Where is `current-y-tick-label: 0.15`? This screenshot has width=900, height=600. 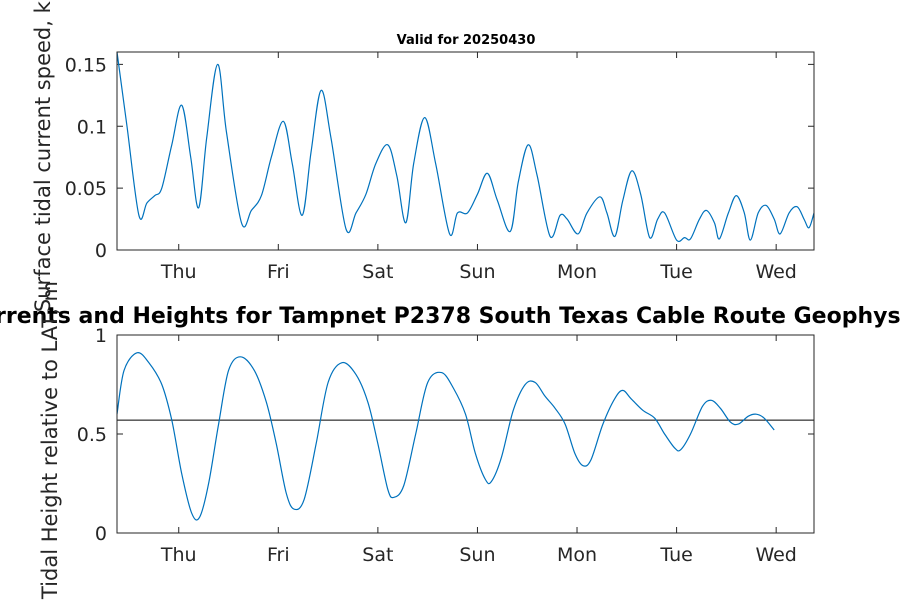 current-y-tick-label: 0.15 is located at coordinates (86, 65).